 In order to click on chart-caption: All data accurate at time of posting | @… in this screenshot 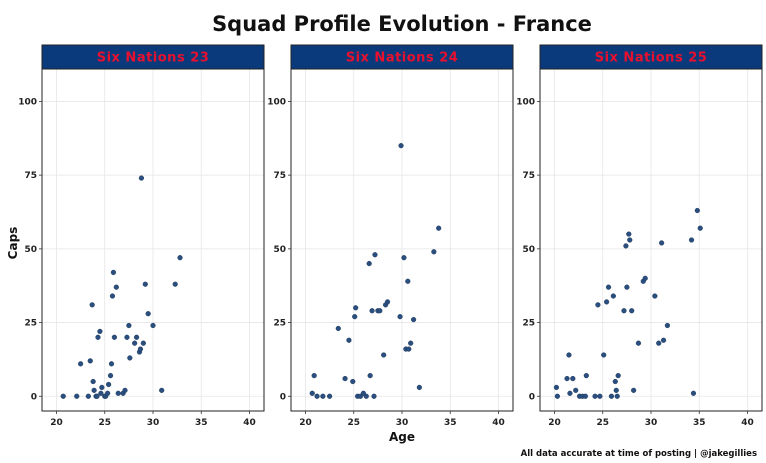, I will do `click(639, 454)`.